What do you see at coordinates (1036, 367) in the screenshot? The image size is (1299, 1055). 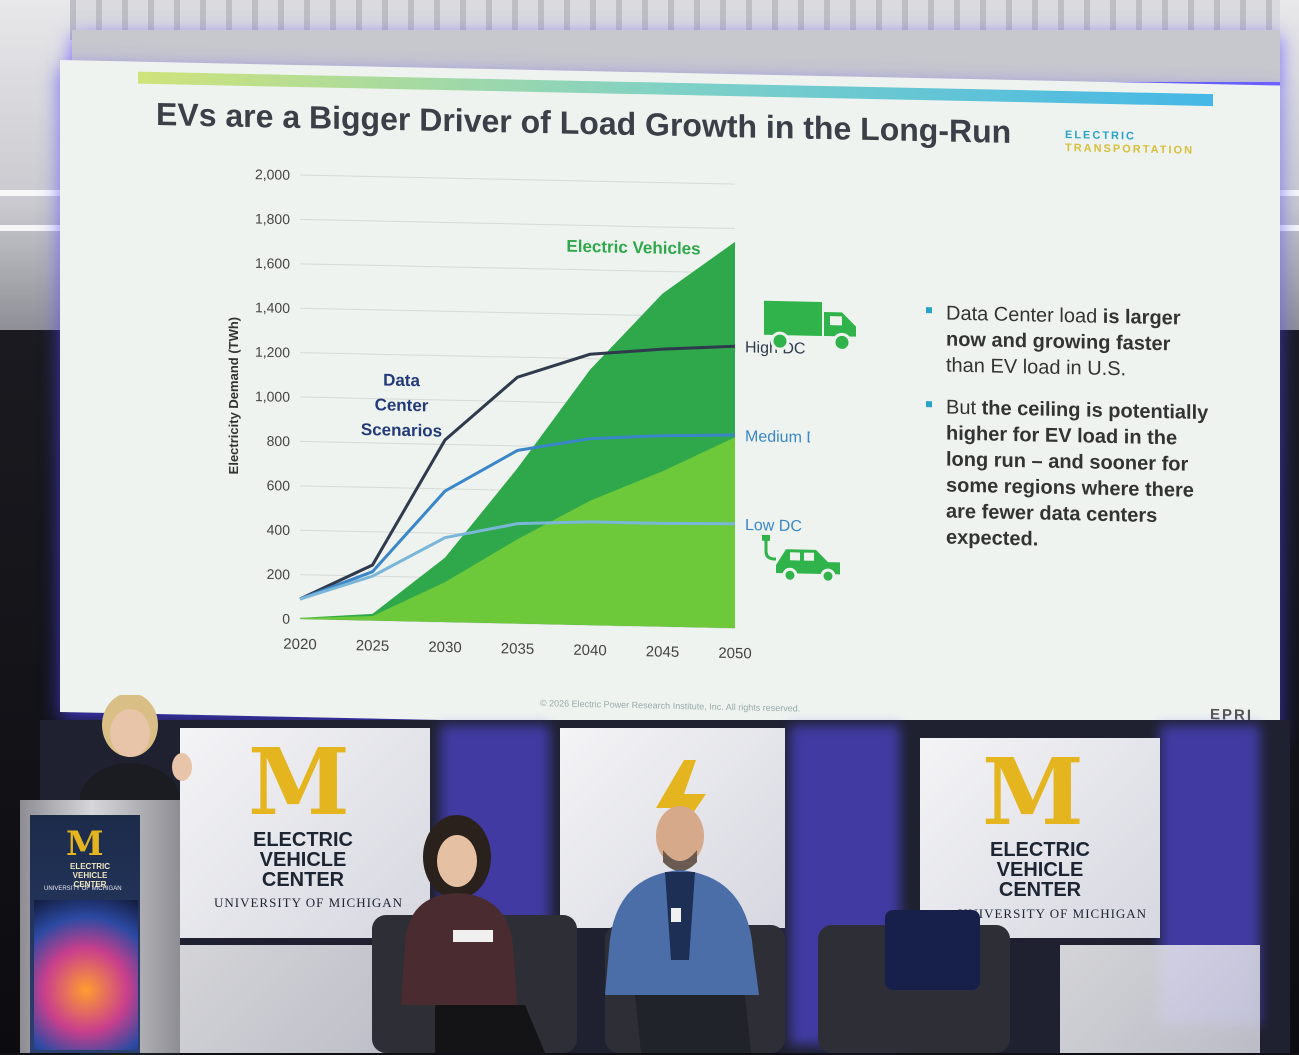 I see `bullet-1-part-4: than EV load in U.S.` at bounding box center [1036, 367].